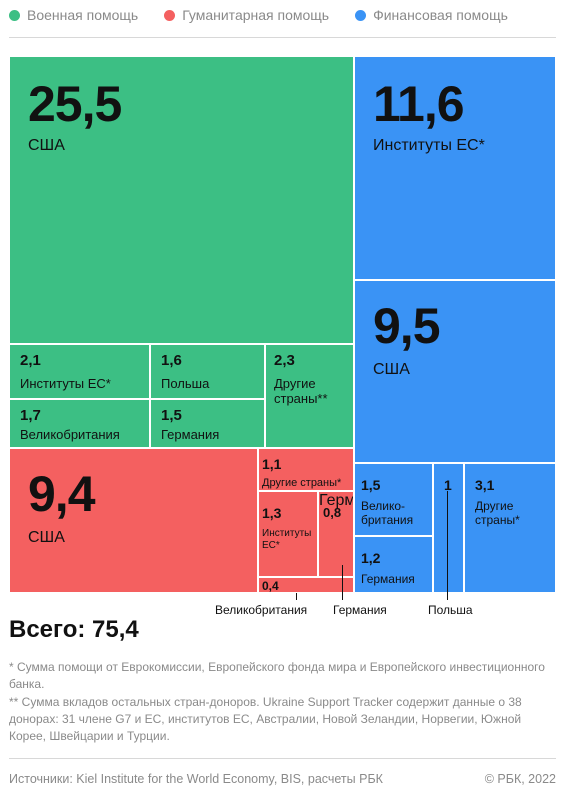 Image resolution: width=565 pixels, height=800 pixels. I want to click on treemap-tile: 1,1 Другие страны*, so click(306, 469).